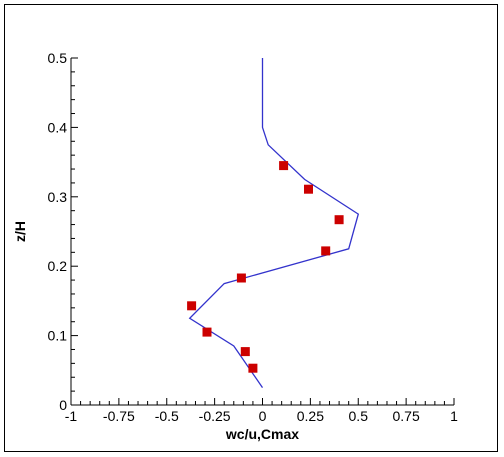 This screenshot has width=504, height=457. Describe the element at coordinates (454, 416) in the screenshot. I see `x-tick-label: 1` at that location.